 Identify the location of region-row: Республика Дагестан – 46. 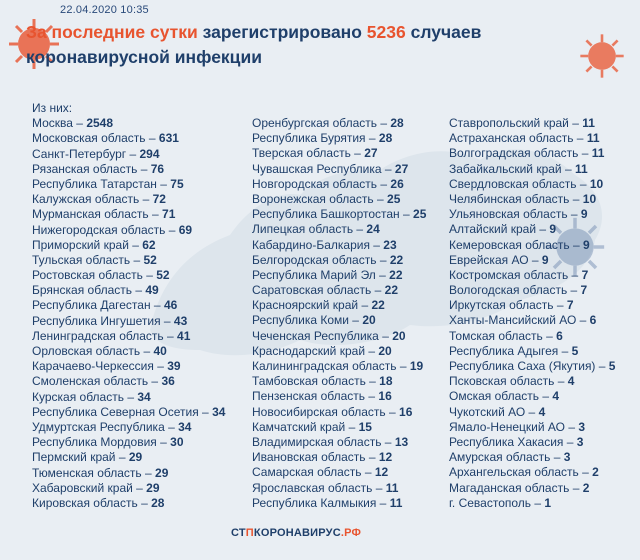
(105, 305).